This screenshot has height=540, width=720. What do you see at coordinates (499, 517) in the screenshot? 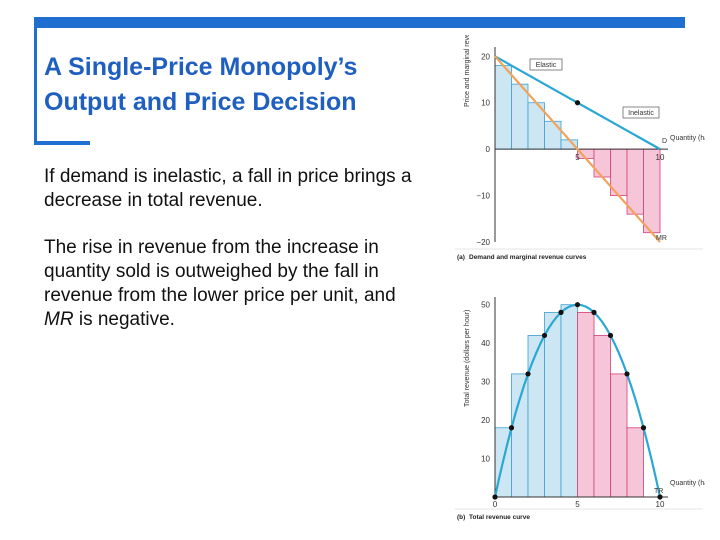
I see `caption-b: Total revenue curve` at bounding box center [499, 517].